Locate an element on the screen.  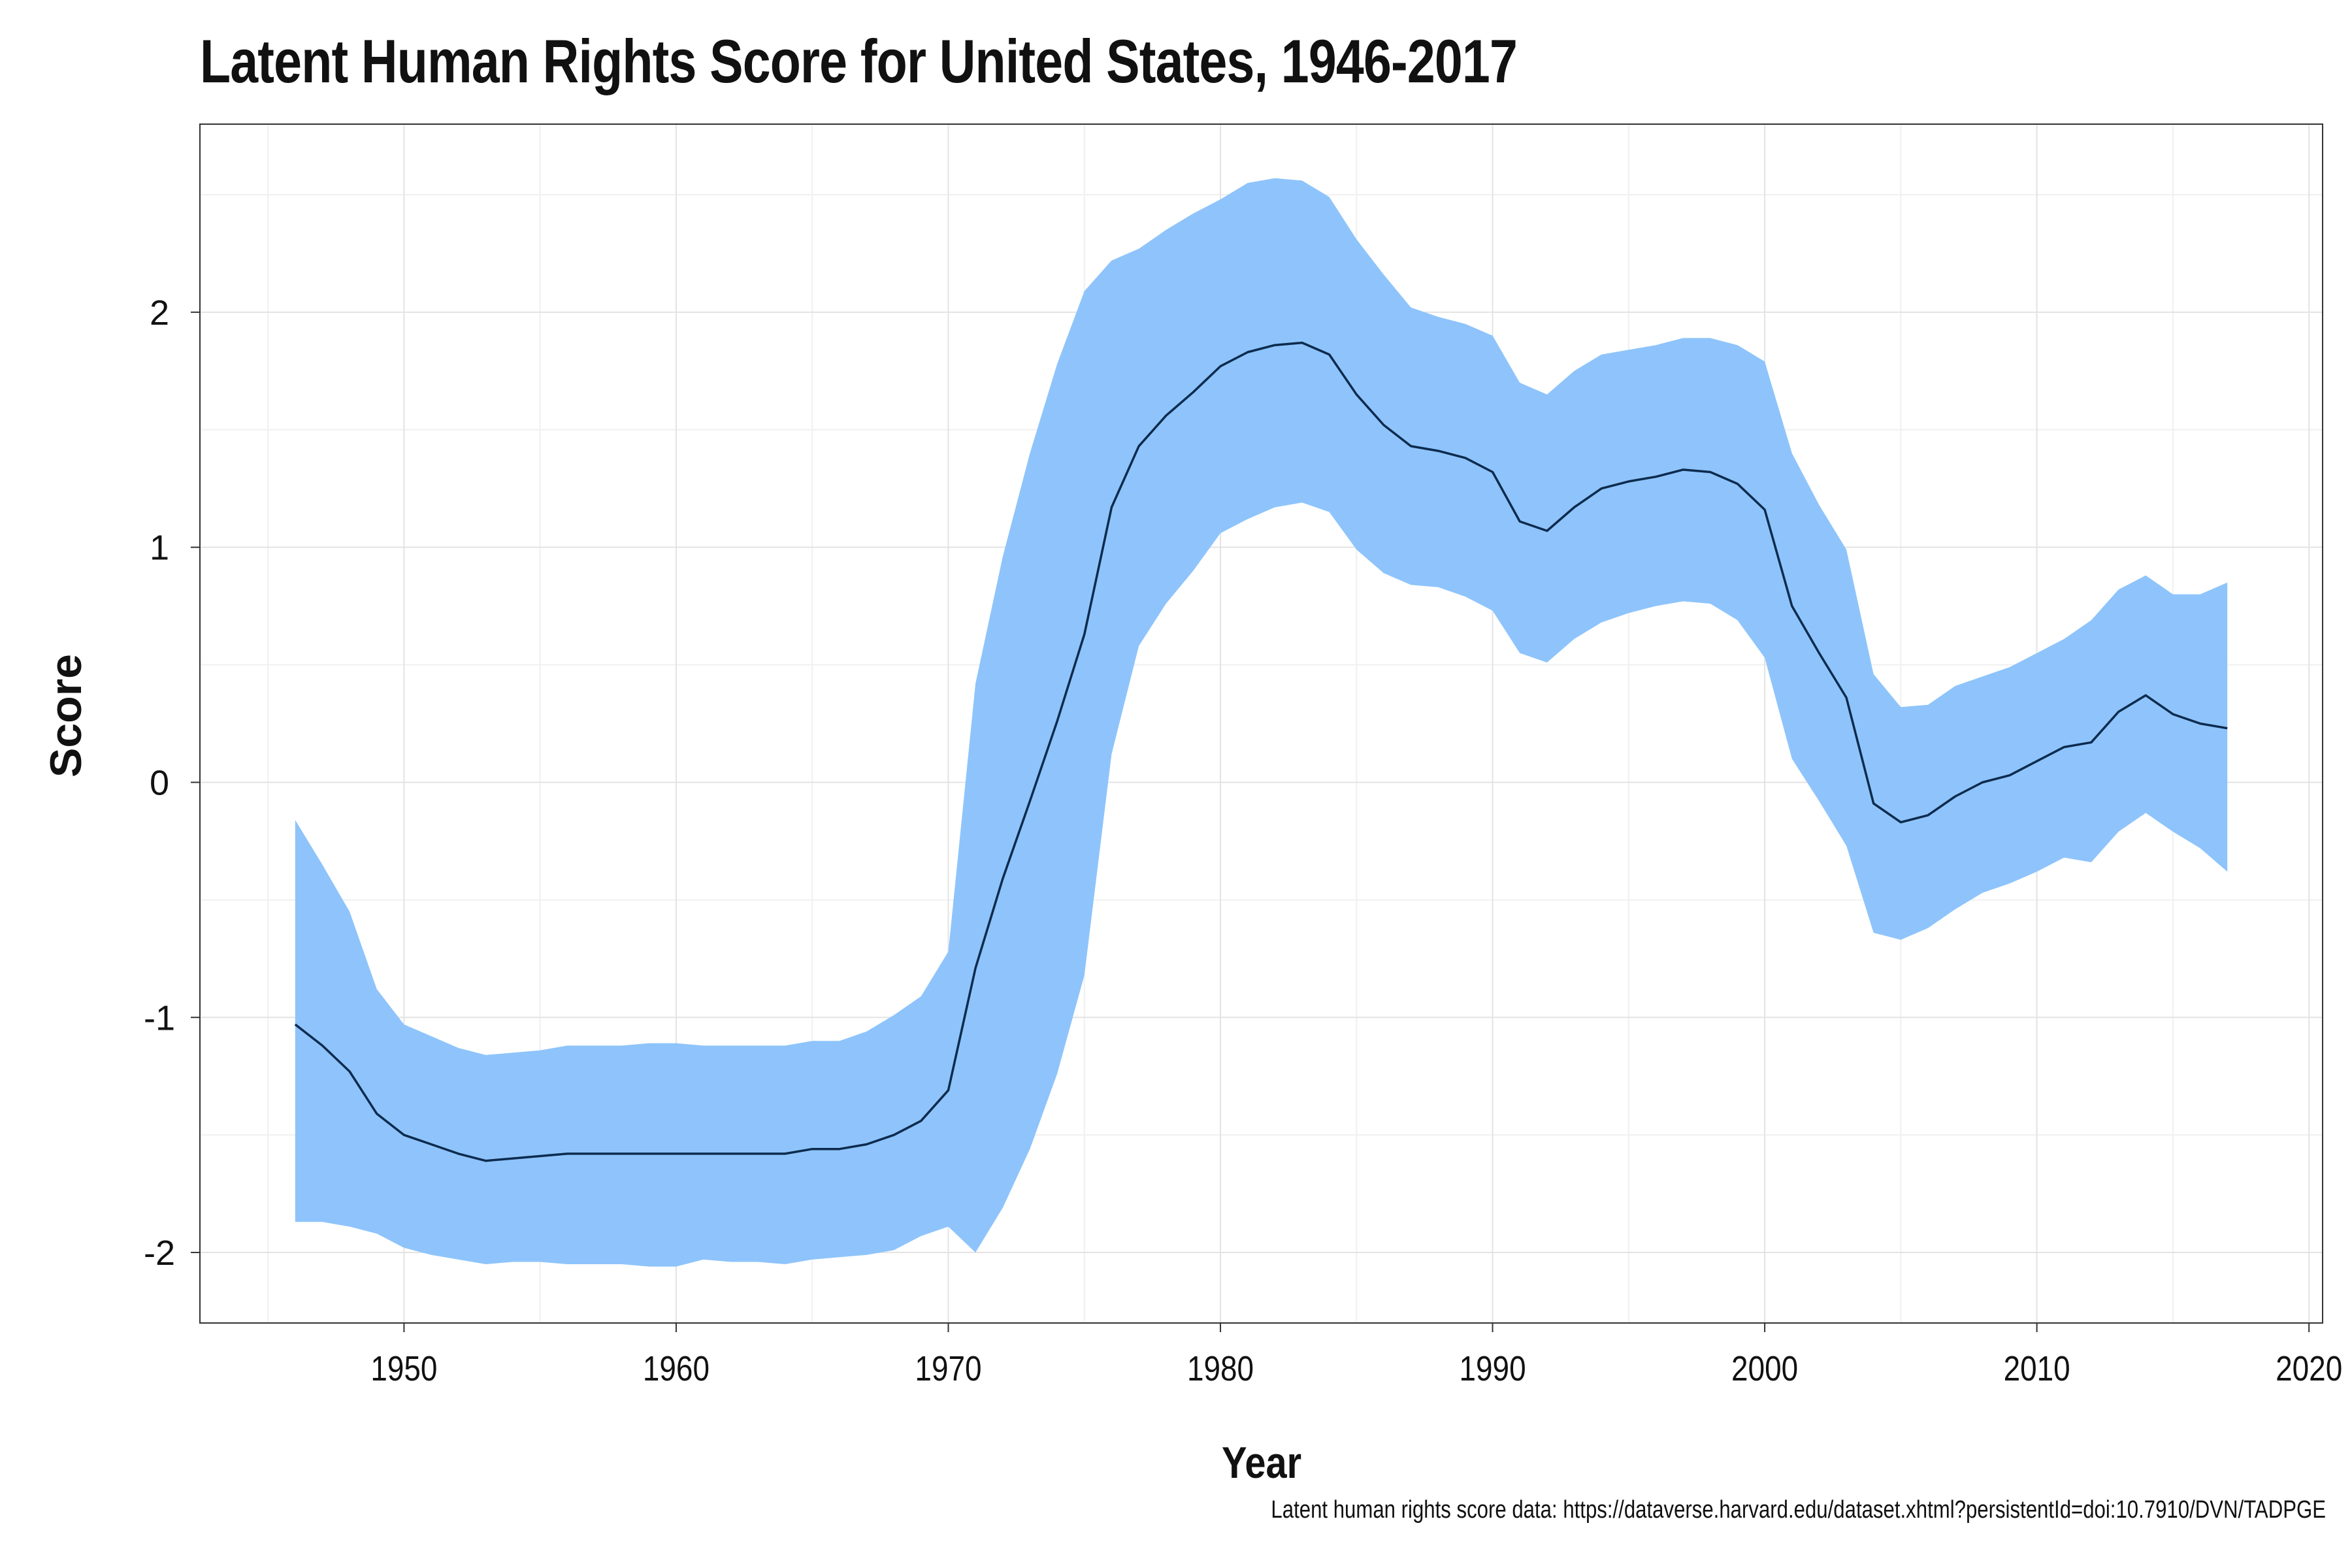
x-tick-label: 1970 is located at coordinates (948, 1368).